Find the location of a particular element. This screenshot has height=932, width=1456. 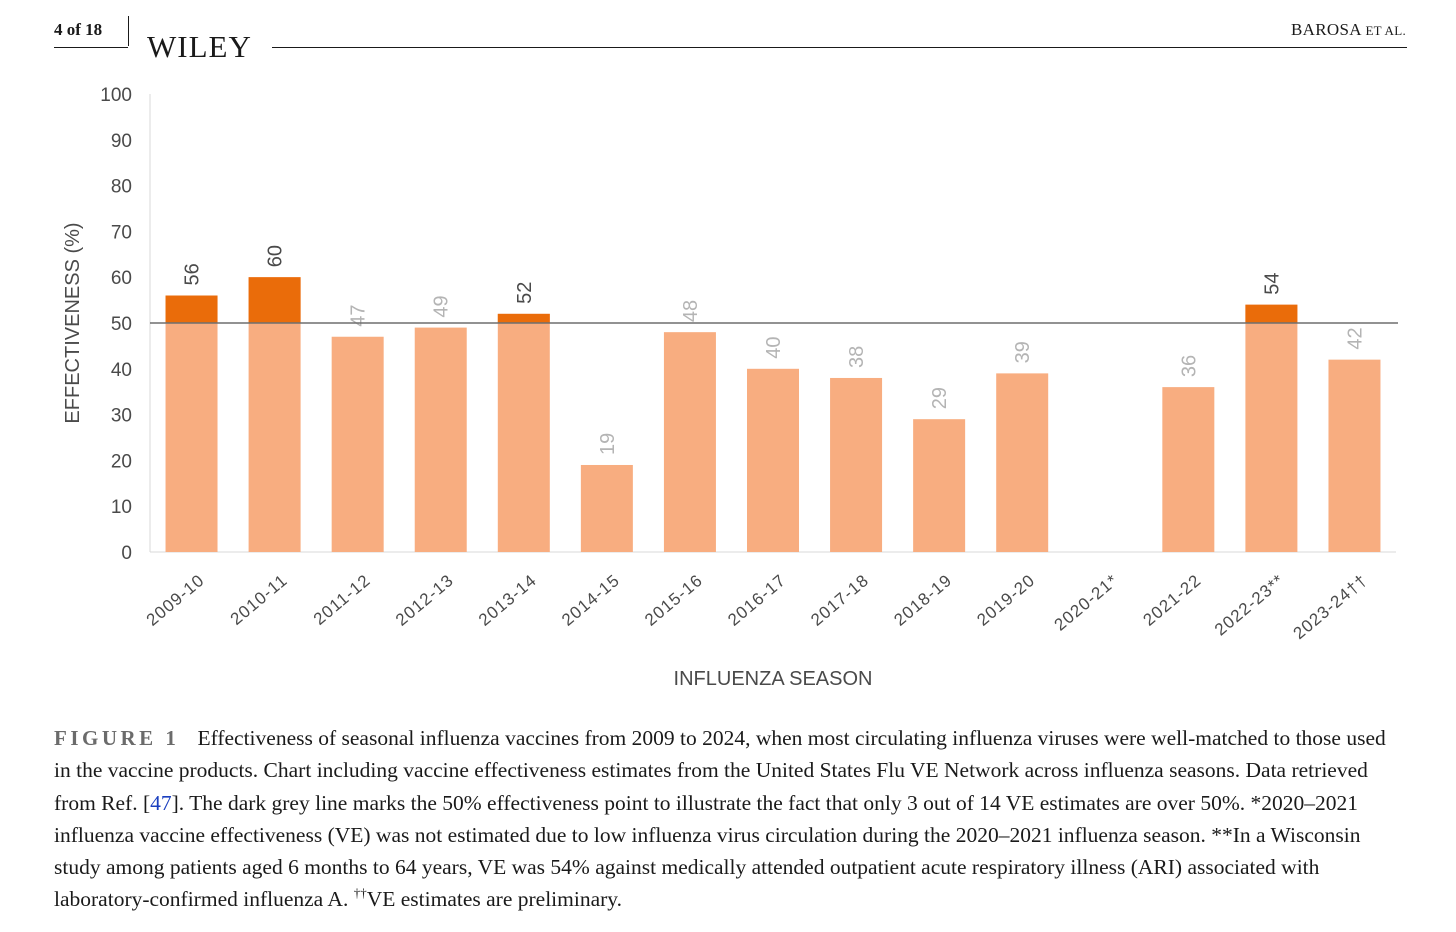

header-rule is located at coordinates (839, 47).